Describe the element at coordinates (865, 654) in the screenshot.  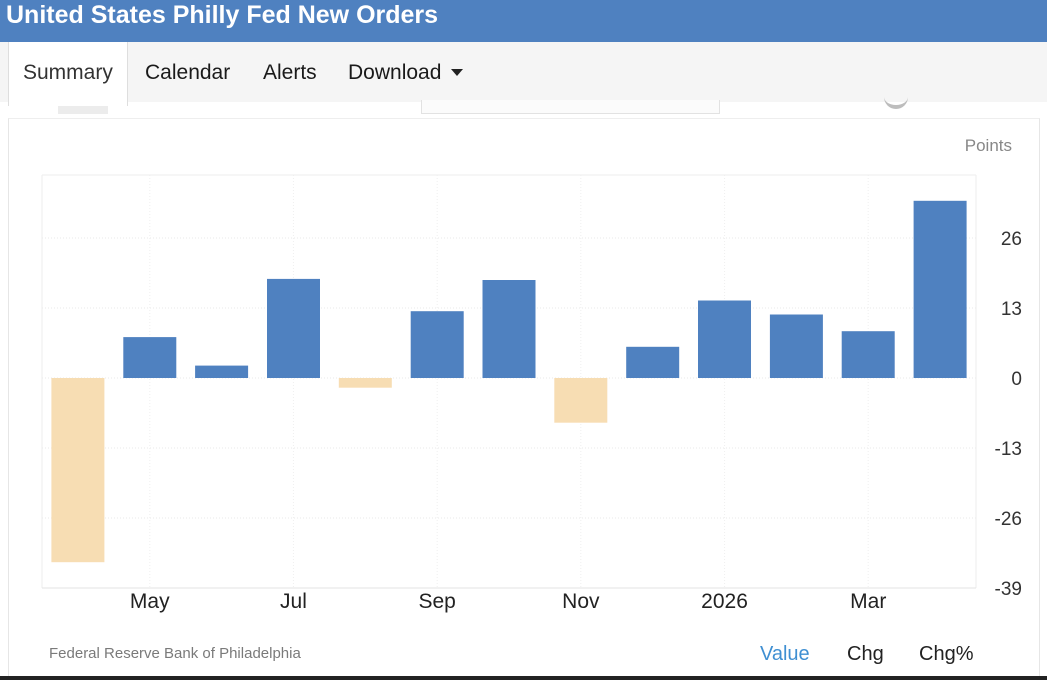
I see `toggle-chg: Chg` at that location.